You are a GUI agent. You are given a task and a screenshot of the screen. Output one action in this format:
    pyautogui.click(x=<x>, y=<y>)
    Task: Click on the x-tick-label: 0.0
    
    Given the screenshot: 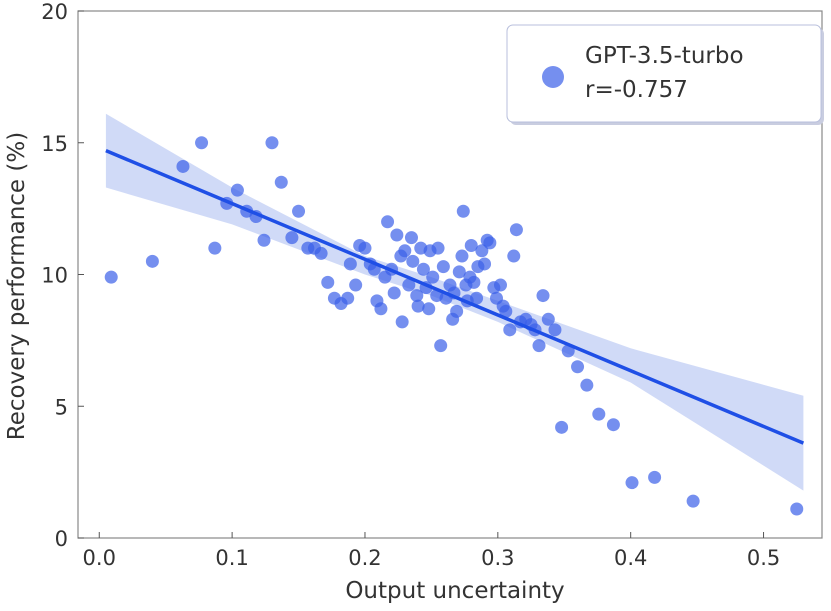 What is the action you would take?
    pyautogui.click(x=99, y=558)
    